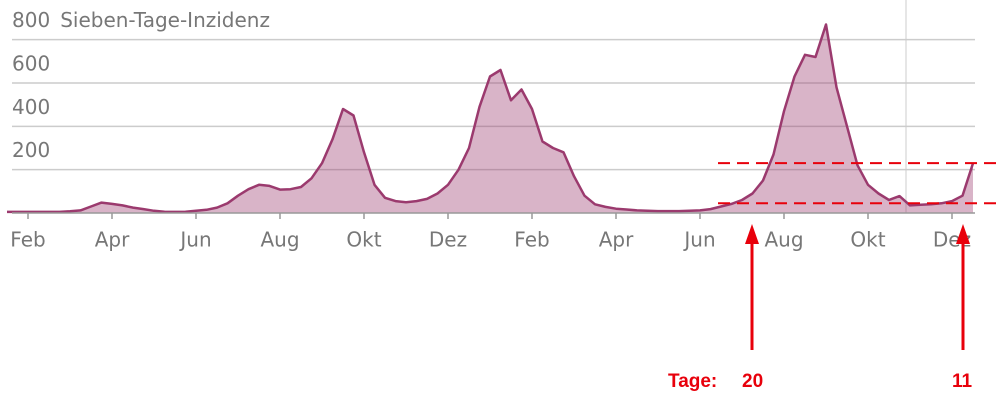  Describe the element at coordinates (752, 381) in the screenshot. I see `annotation: 20` at that location.